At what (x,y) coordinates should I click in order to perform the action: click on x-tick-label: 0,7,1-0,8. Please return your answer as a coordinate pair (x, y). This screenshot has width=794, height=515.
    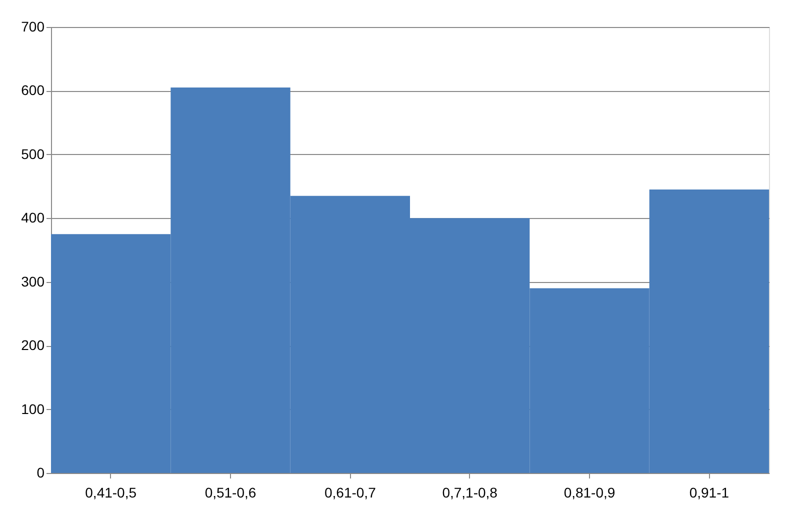
    Looking at the image, I should click on (470, 492).